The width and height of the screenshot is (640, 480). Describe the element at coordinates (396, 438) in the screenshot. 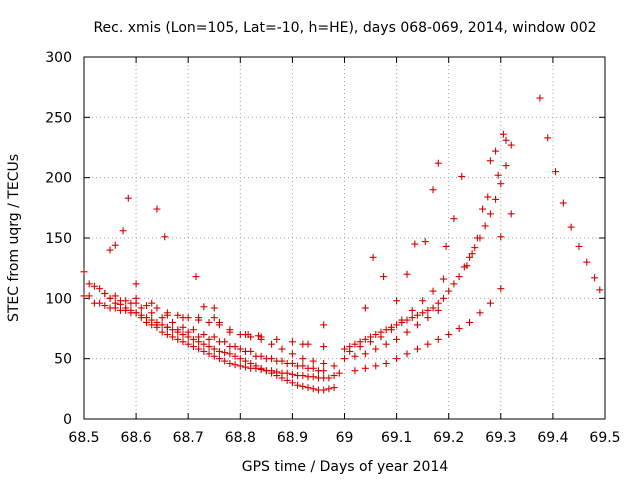

I see `x-tick-label: 69.1` at that location.